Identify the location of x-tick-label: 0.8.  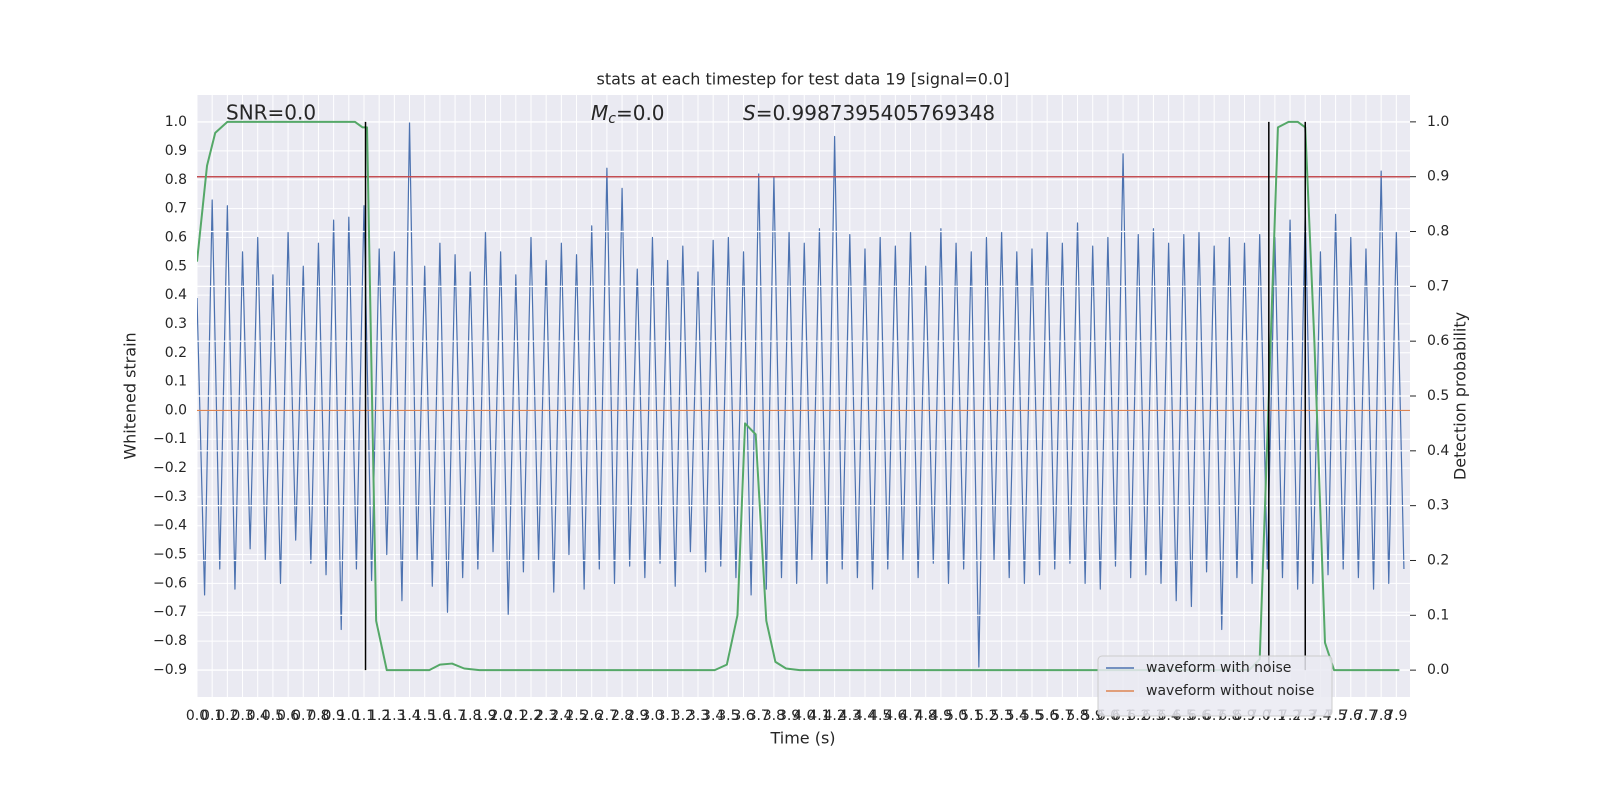
(318, 716).